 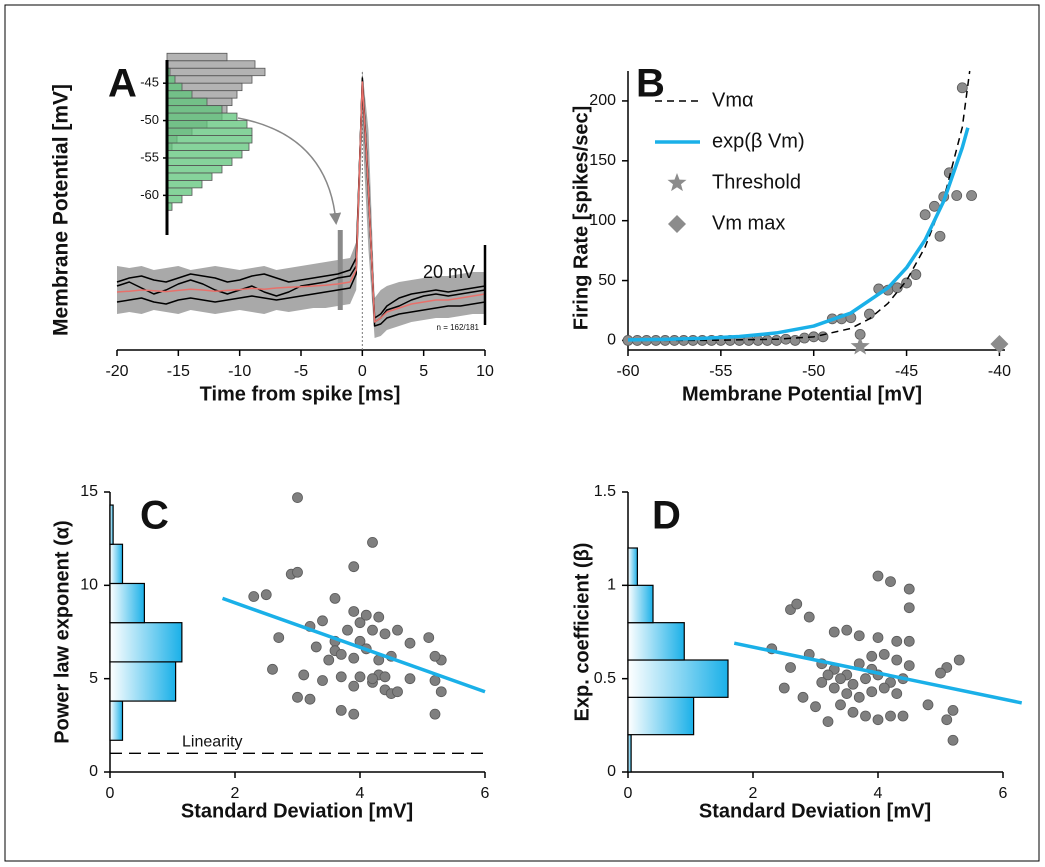 I want to click on x-tick-label: -5, so click(x=301, y=371).